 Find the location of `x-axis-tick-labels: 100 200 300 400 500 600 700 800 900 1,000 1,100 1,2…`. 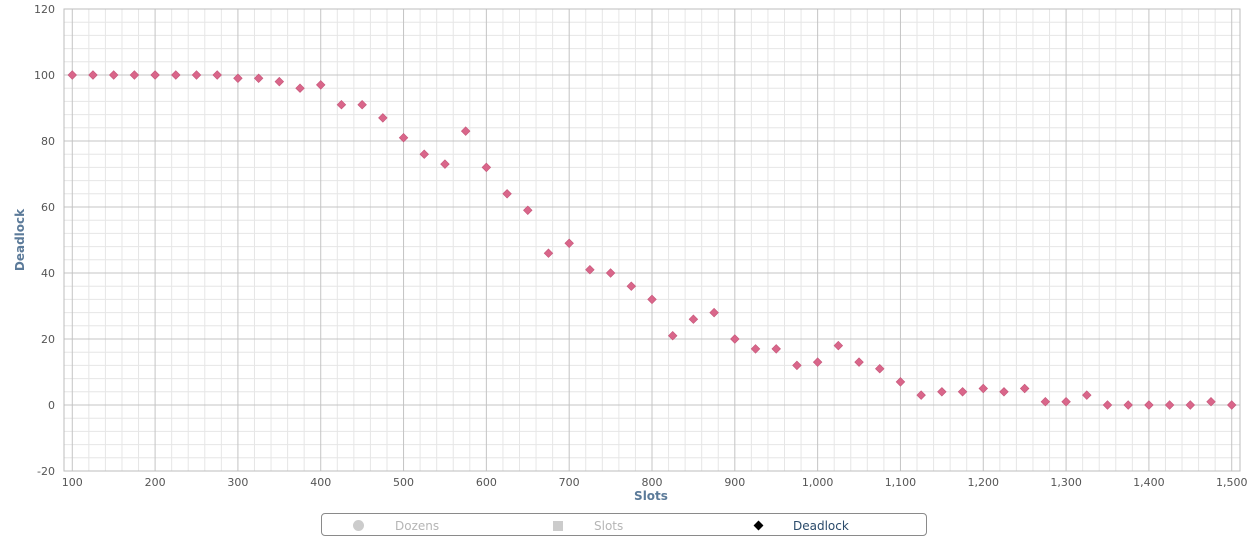

x-axis-tick-labels: 100 200 300 400 500 600 700 800 900 1,000 1,100 1,2… is located at coordinates (655, 482).